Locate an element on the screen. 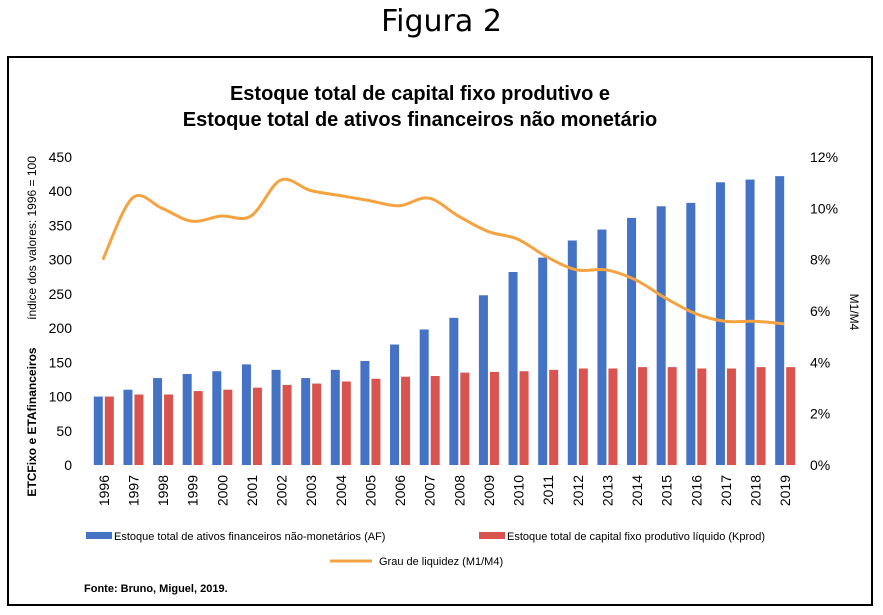 The image size is (883, 615). left-tick-label: 250 is located at coordinates (61, 294).